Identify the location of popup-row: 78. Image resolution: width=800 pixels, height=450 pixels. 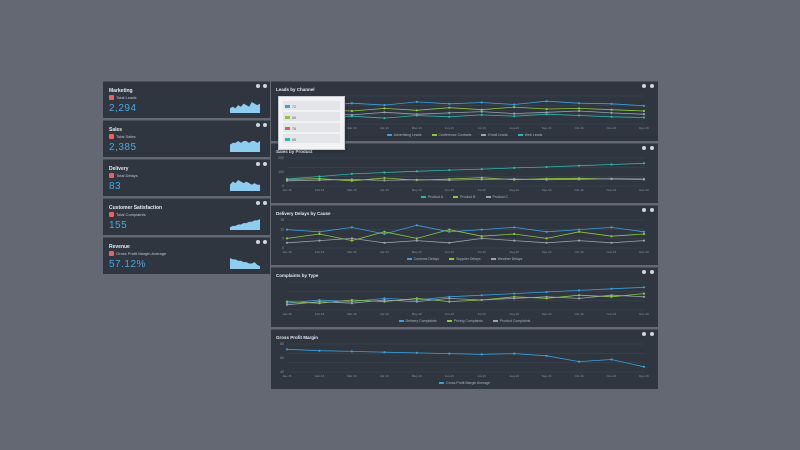
(311, 127).